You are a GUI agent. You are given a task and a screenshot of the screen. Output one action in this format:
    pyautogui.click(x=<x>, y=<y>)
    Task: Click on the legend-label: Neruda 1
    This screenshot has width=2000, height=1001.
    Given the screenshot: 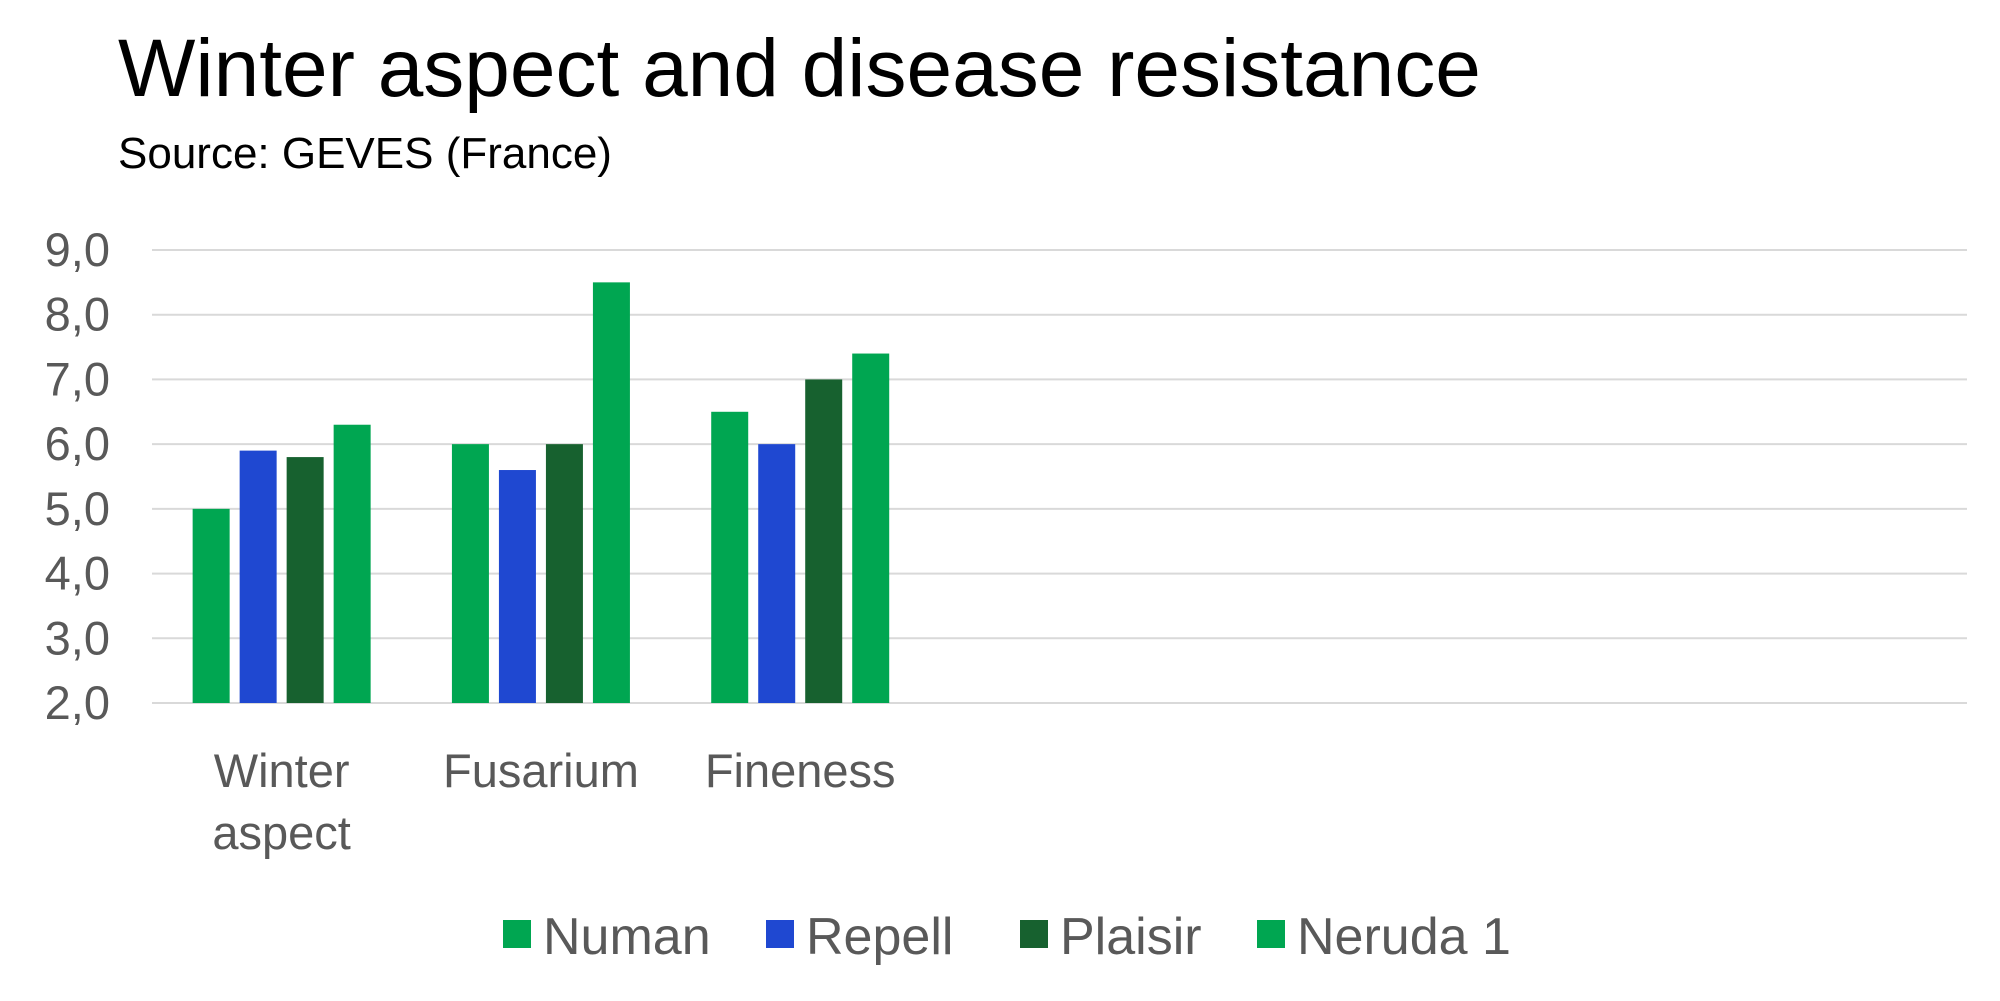 What is the action you would take?
    pyautogui.click(x=1404, y=937)
    